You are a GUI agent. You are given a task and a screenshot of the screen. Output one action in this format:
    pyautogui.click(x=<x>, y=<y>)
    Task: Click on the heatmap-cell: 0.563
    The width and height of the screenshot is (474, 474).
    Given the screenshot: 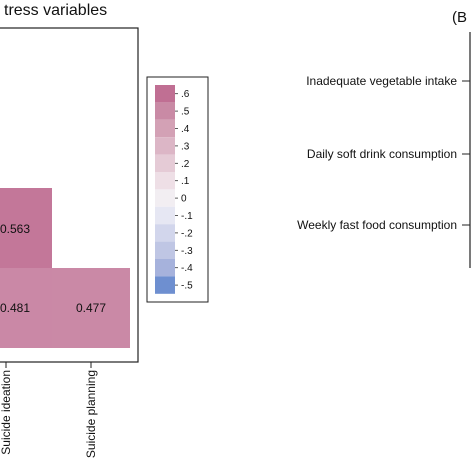 What is the action you would take?
    pyautogui.click(x=26, y=228)
    